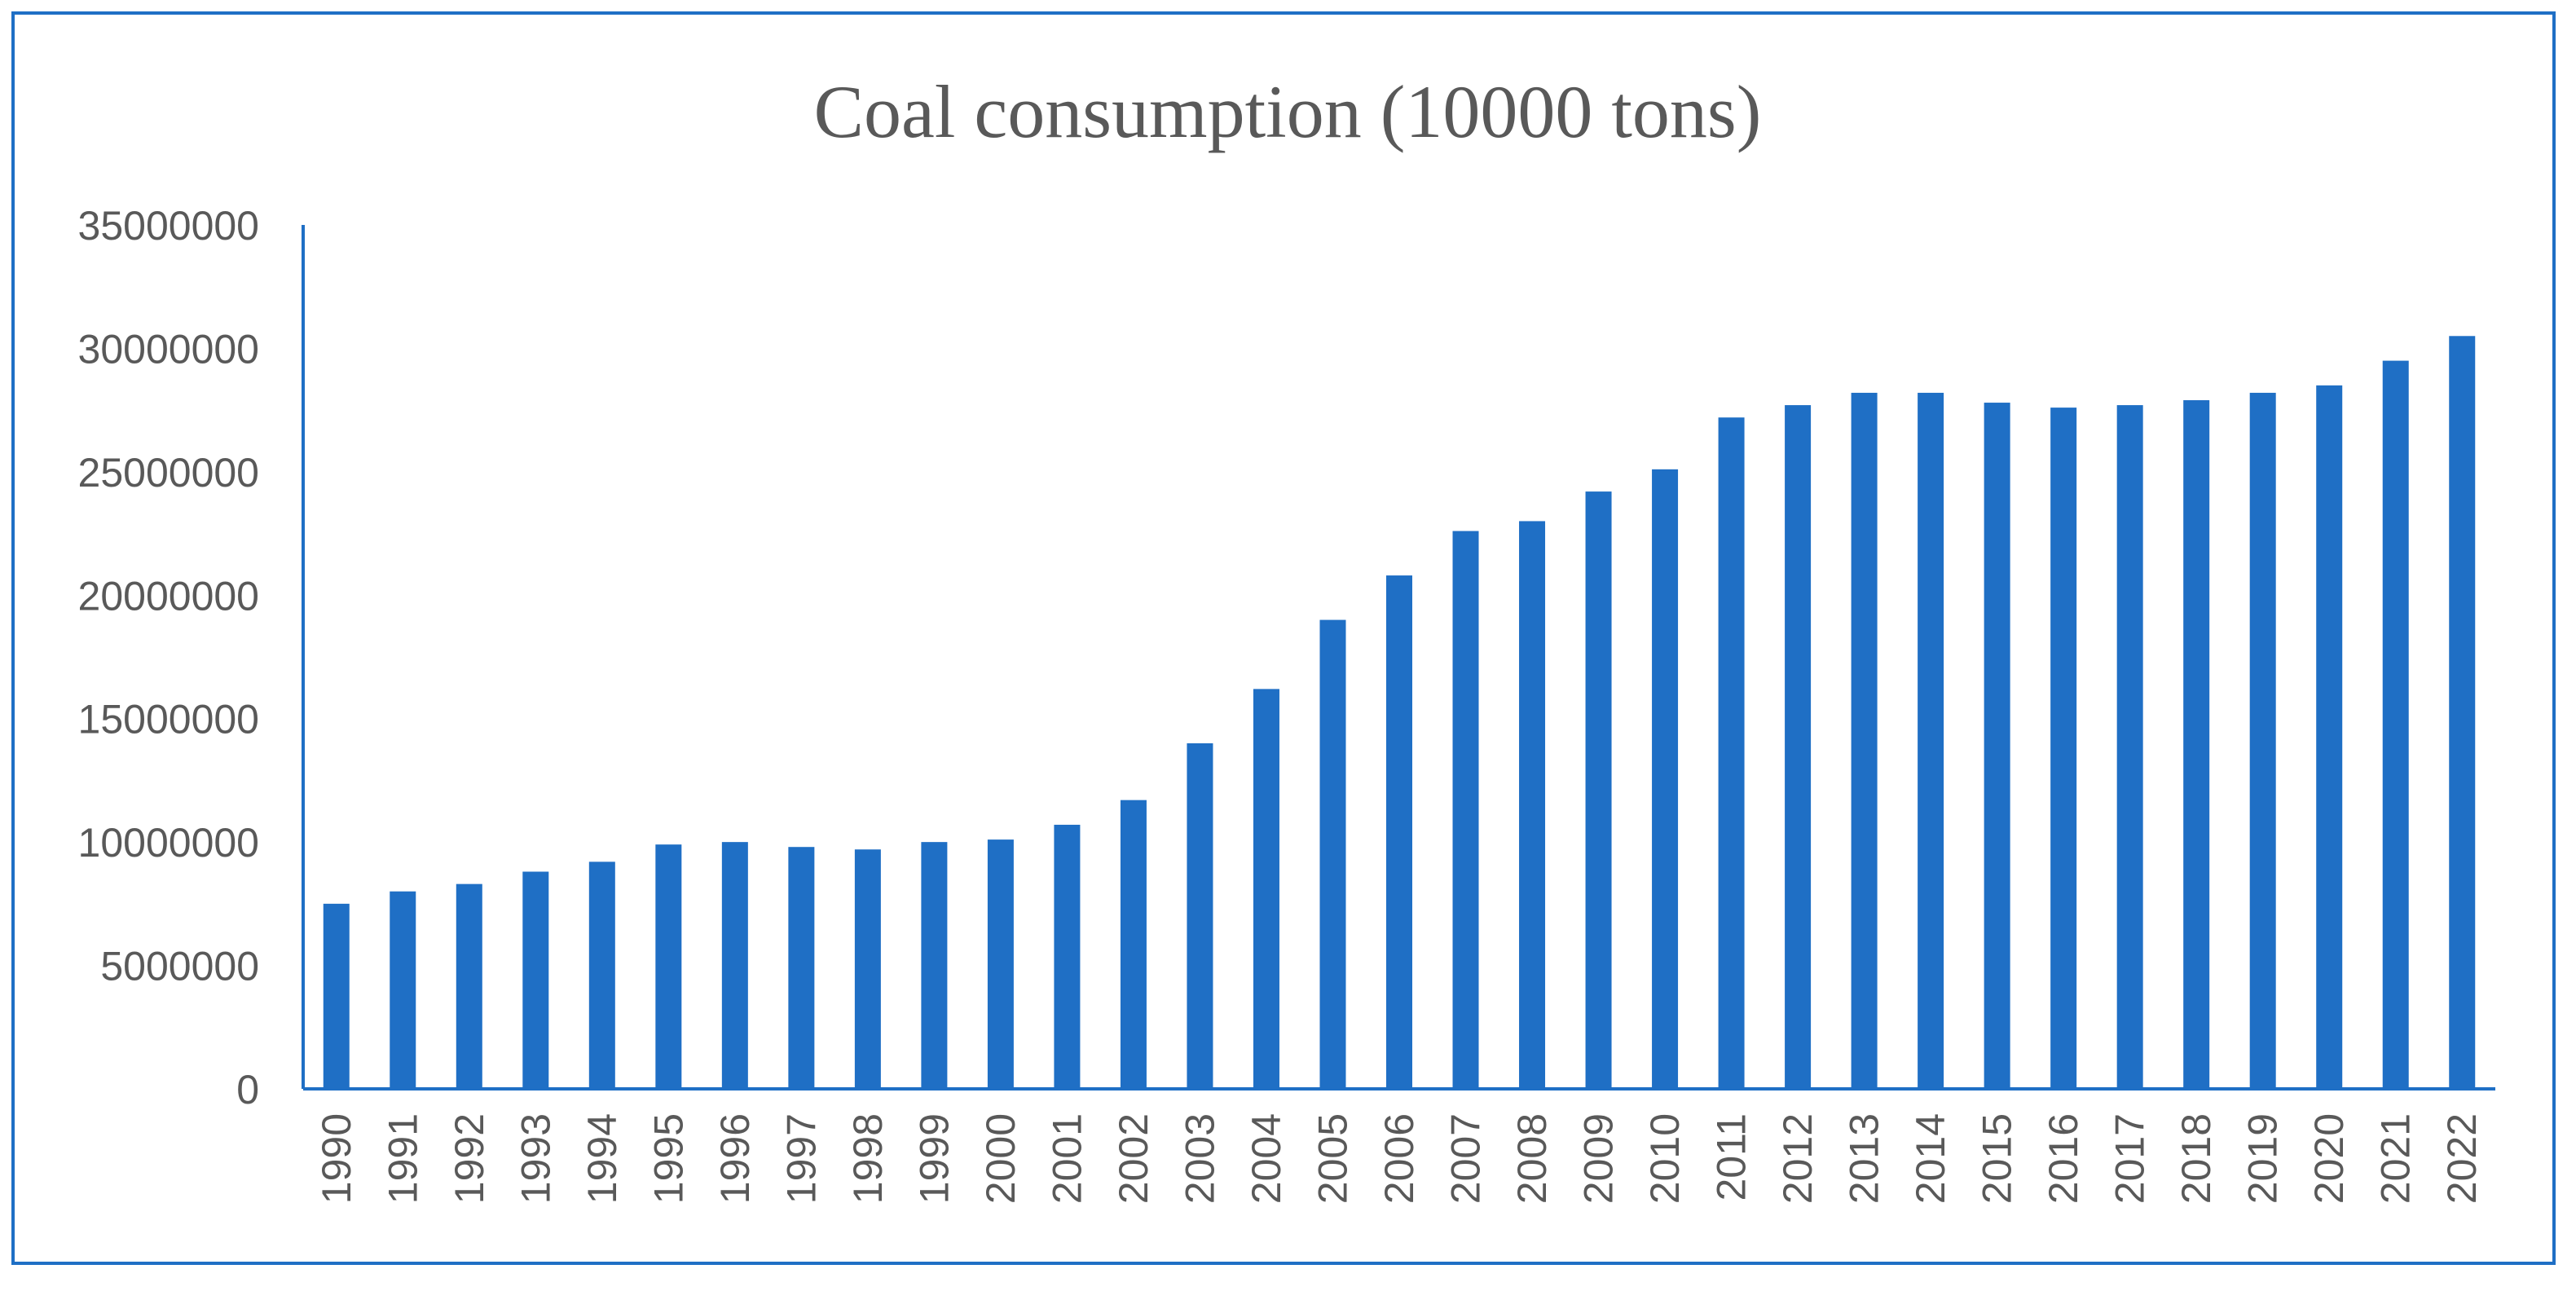 The height and width of the screenshot is (1291, 2576). I want to click on bar-2016, so click(2063, 749).